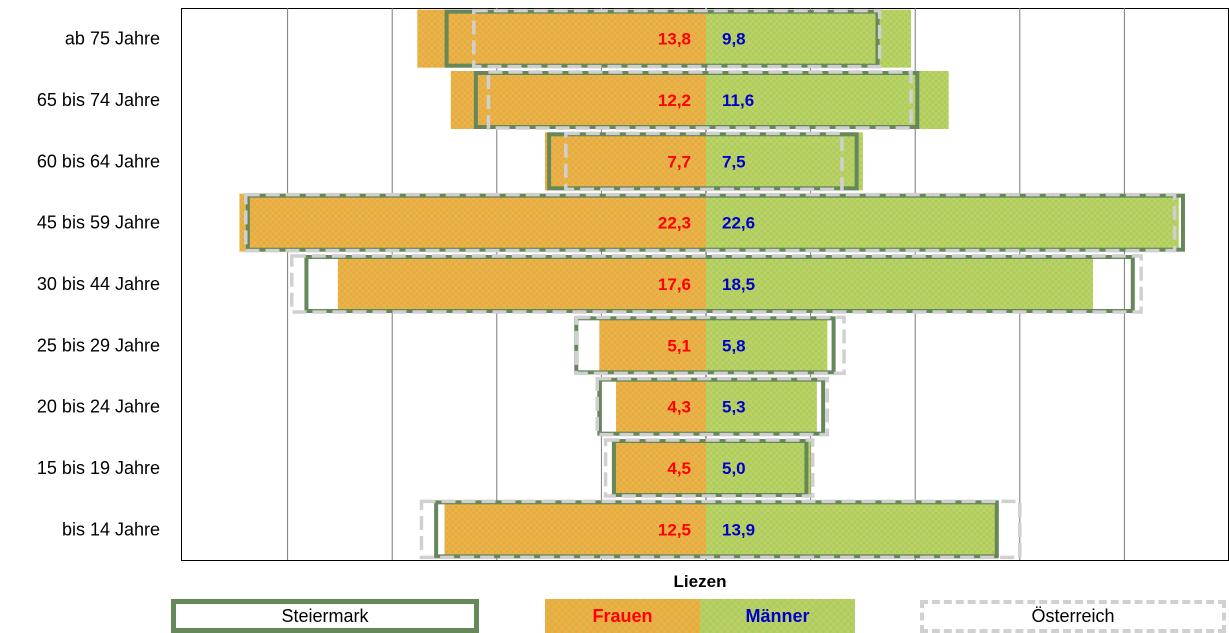 This screenshot has height=633, width=1229. I want to click on legend-oesterreich-label: Österreich, so click(1072, 616).